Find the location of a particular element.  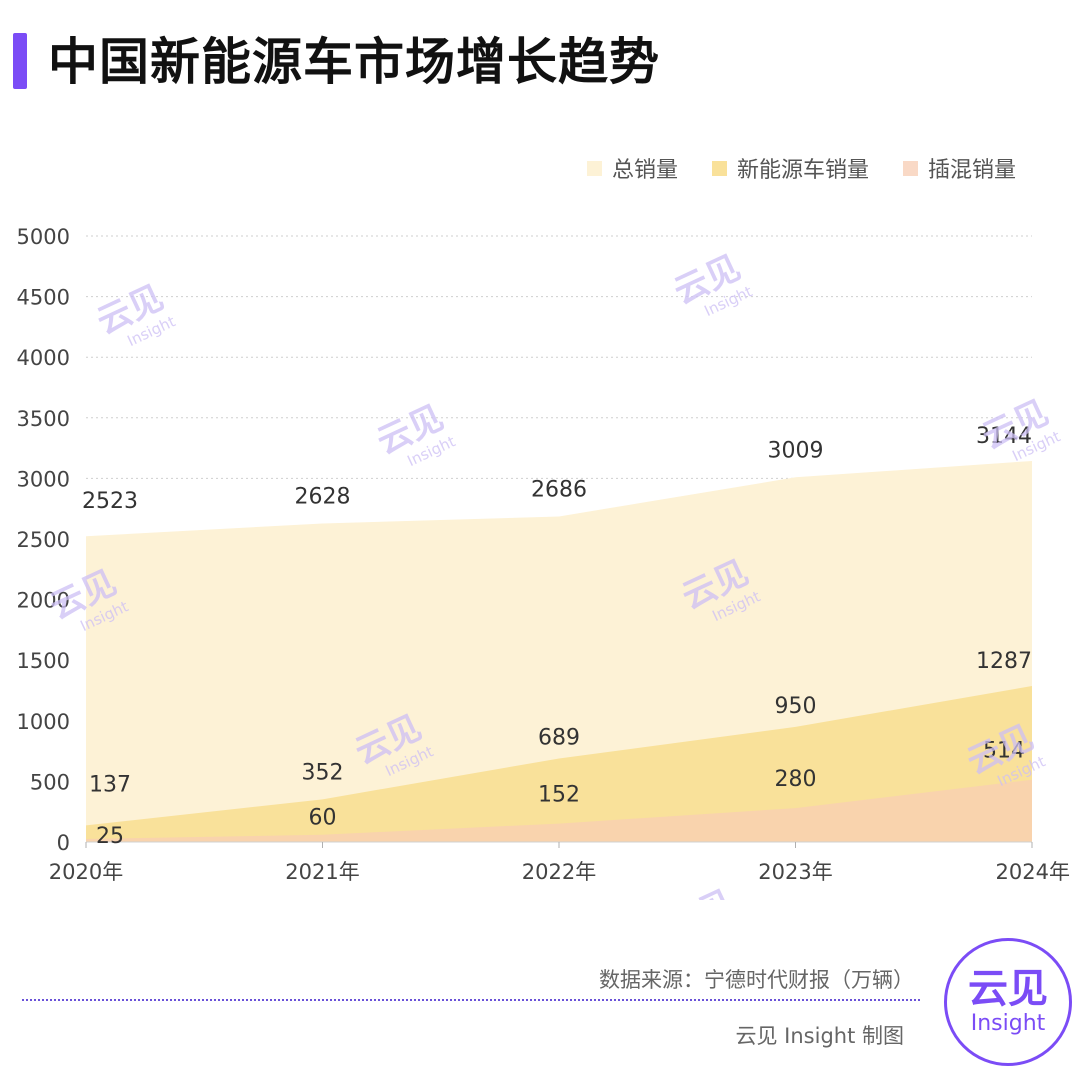

legend-item-phev: 插混销量 is located at coordinates (959, 168).